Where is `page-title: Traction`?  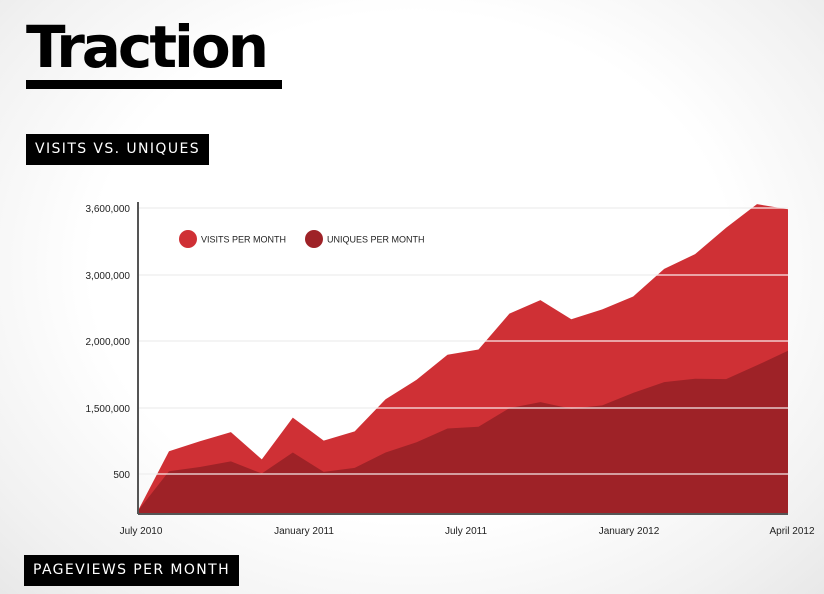 page-title: Traction is located at coordinates (147, 47).